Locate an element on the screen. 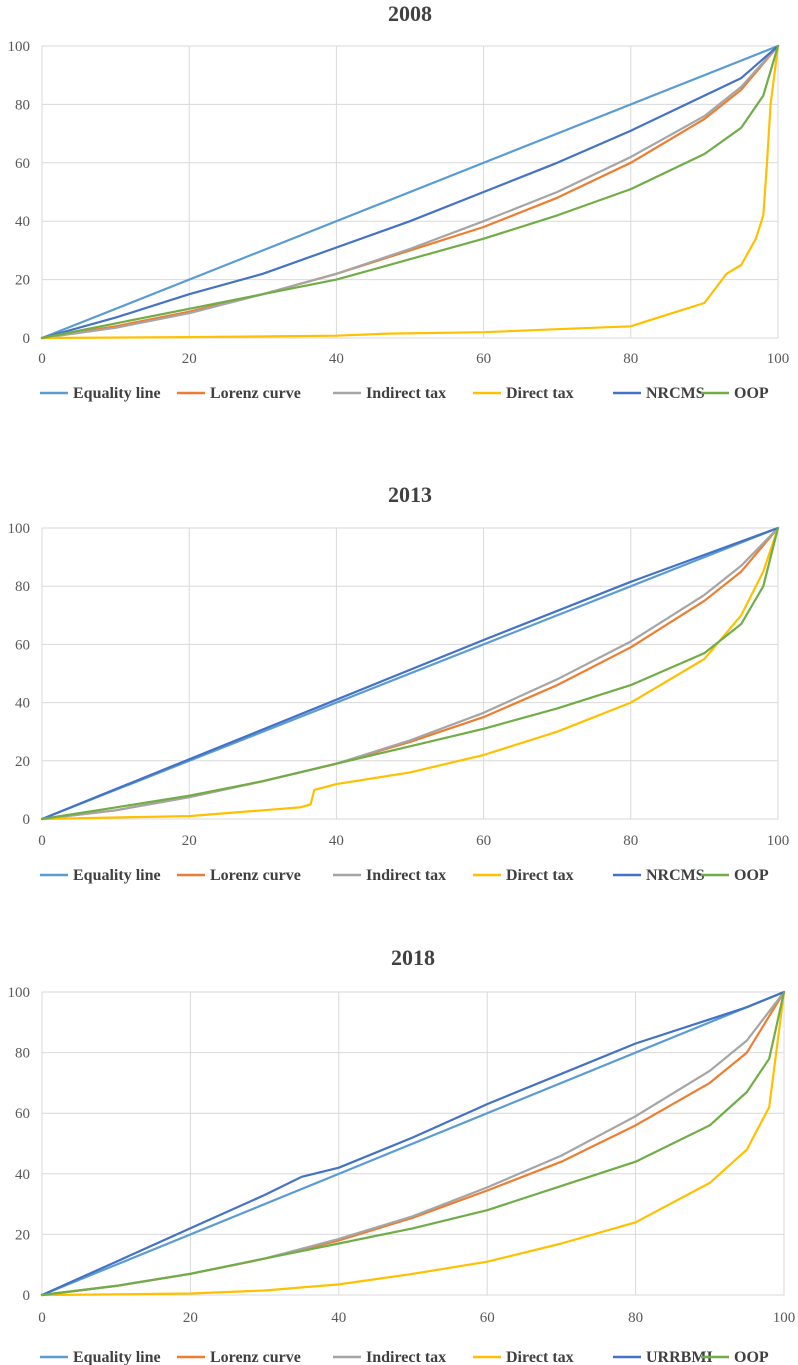 Image resolution: width=798 pixels, height=1365 pixels. legend-label: URRBMI is located at coordinates (679, 1357).